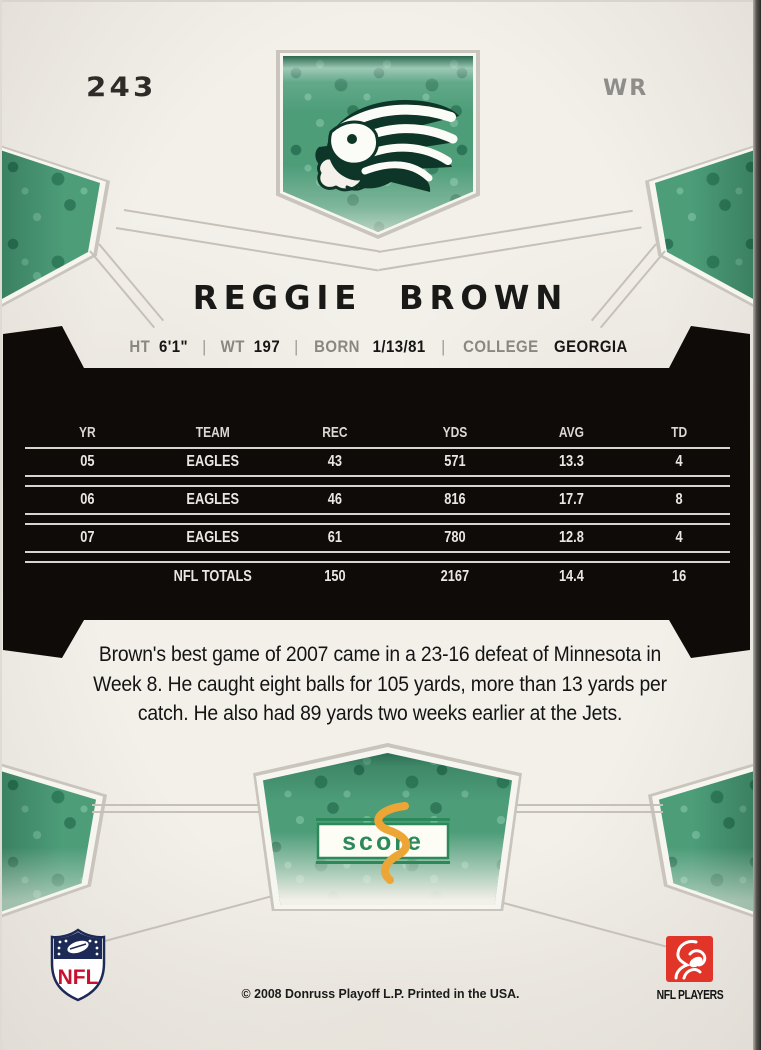 The height and width of the screenshot is (1050, 761). I want to click on stats-cell: 17.7, so click(571, 499).